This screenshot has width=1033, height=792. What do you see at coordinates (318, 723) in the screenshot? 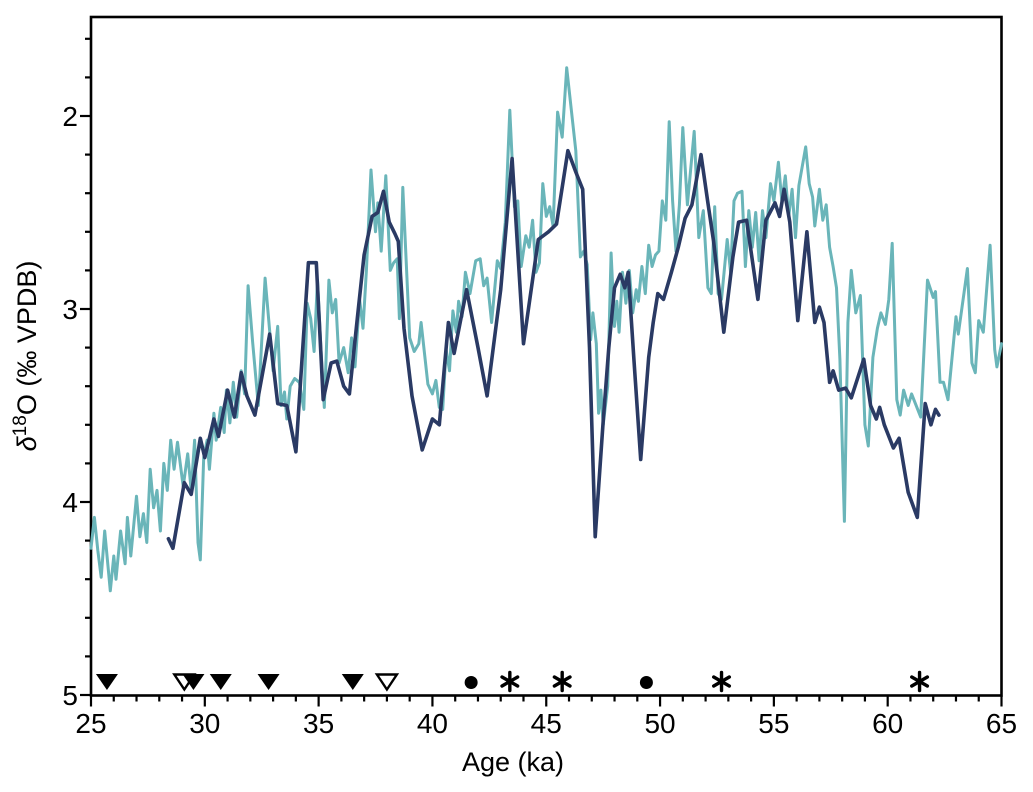
I see `x-tick-label: 35` at bounding box center [318, 723].